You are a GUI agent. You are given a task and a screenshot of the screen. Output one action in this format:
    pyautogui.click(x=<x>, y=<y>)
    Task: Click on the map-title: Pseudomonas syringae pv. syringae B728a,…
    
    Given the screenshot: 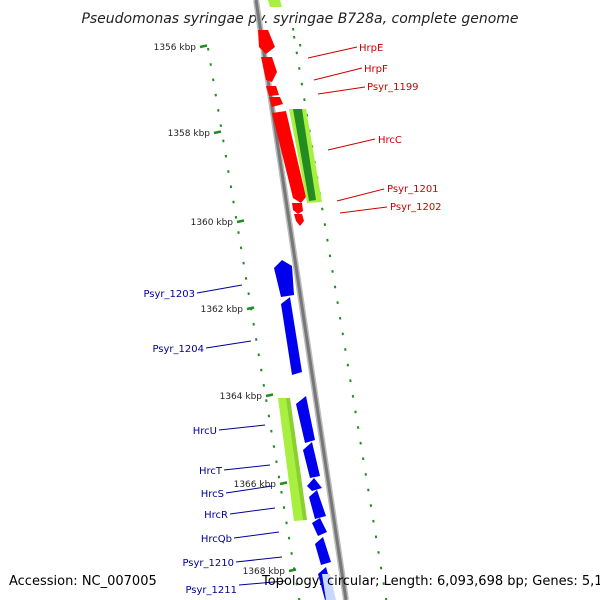 What is the action you would take?
    pyautogui.click(x=299, y=19)
    